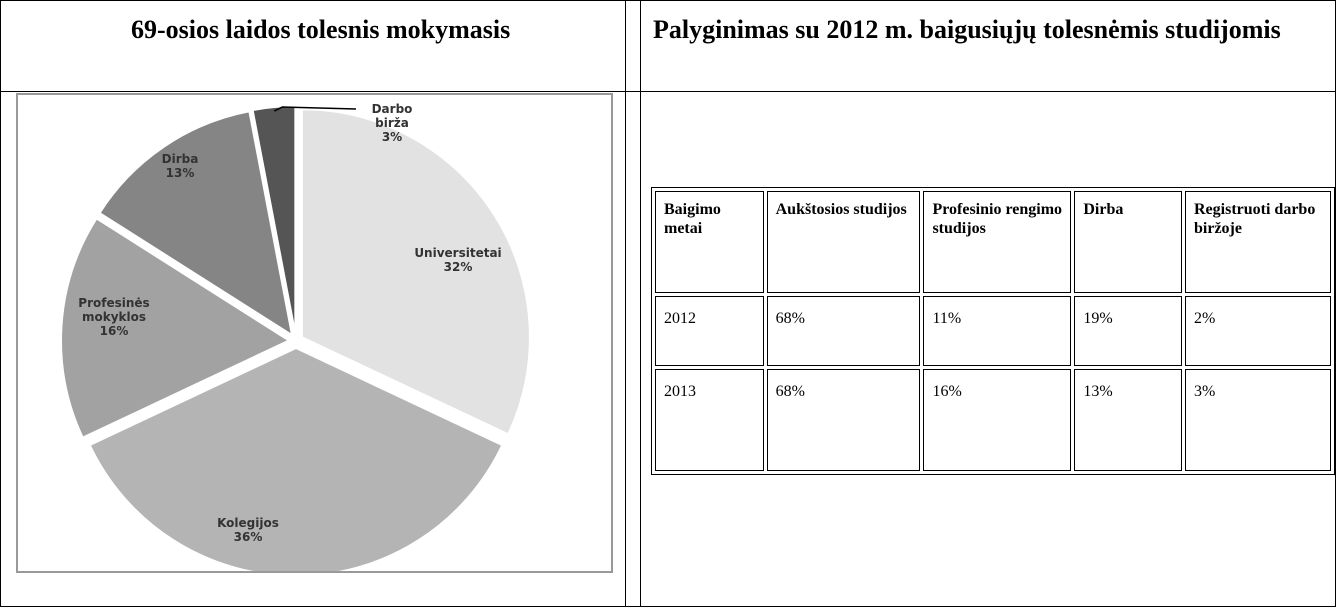  I want to click on cell: 13%, so click(1128, 420).